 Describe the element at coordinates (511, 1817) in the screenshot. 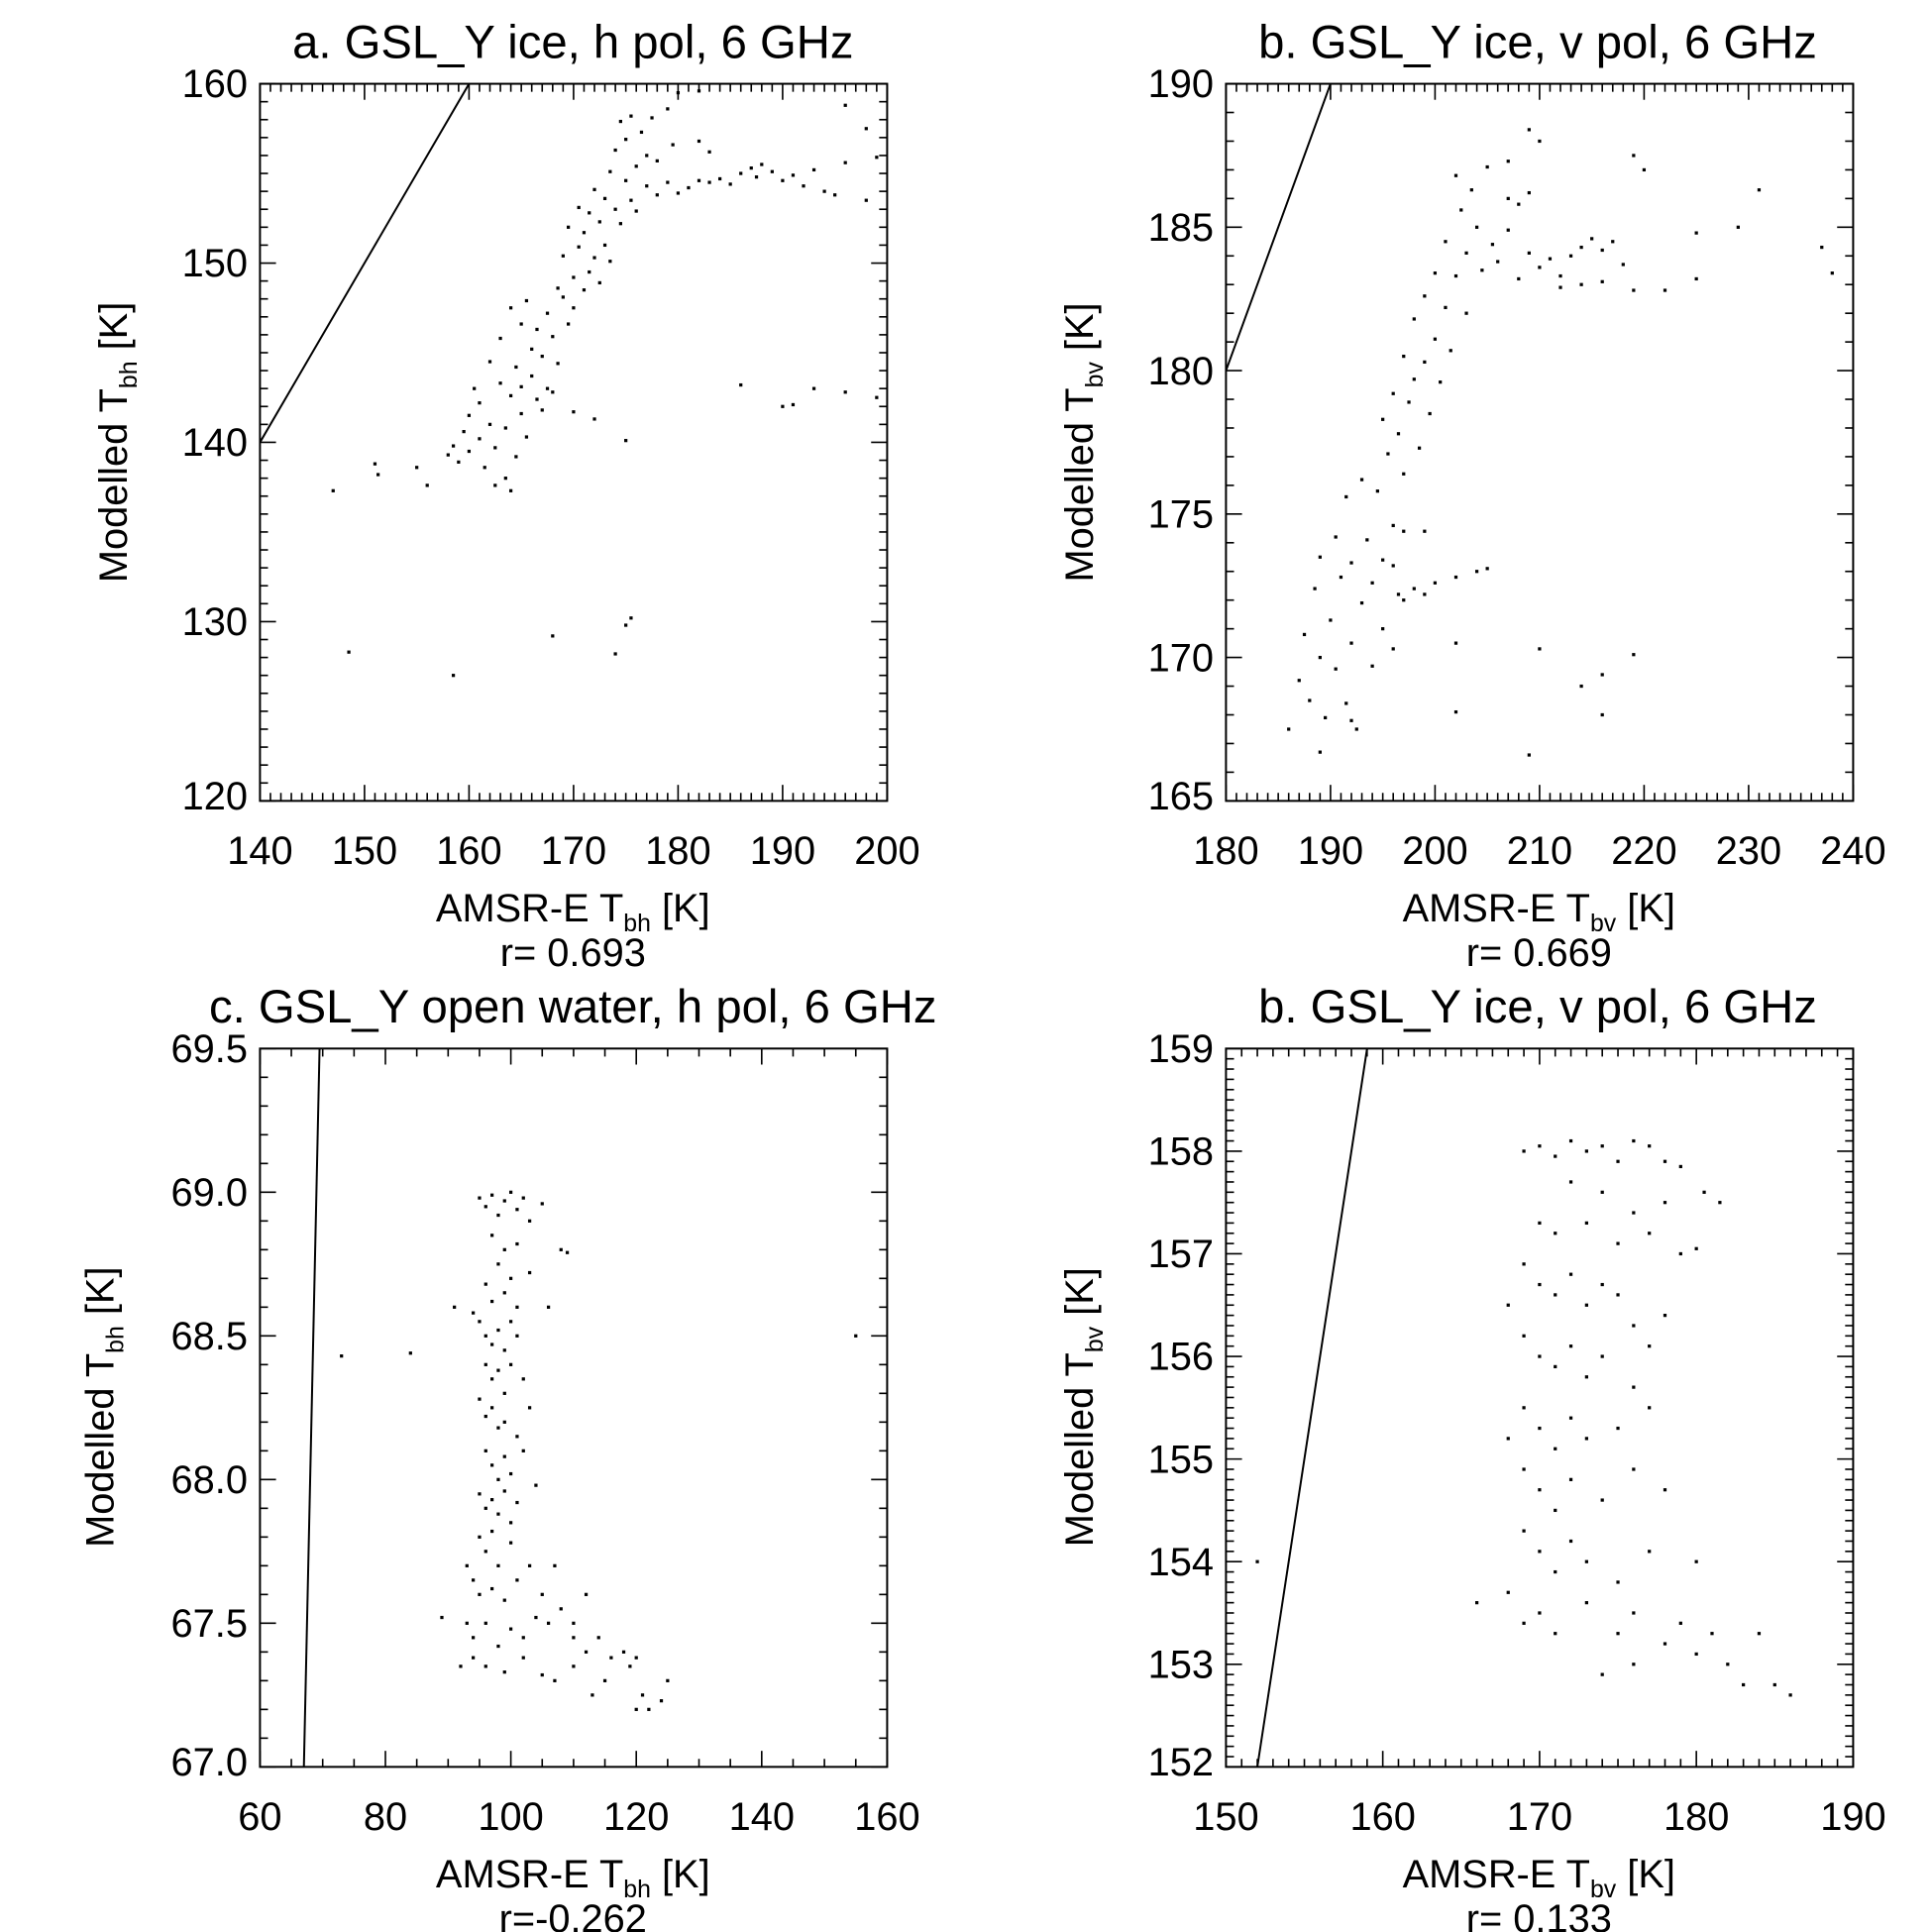

I see `x-tick-label: 100` at that location.